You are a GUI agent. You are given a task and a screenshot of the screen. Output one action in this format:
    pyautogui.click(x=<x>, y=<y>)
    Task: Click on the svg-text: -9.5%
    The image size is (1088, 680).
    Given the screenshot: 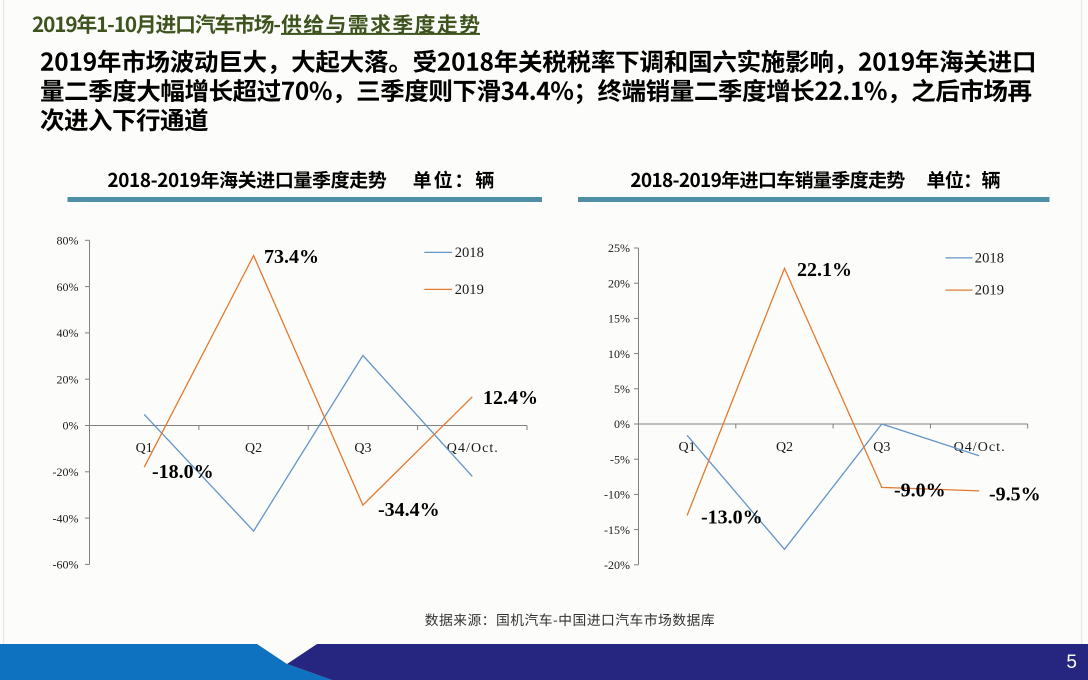 What is the action you would take?
    pyautogui.click(x=1015, y=495)
    